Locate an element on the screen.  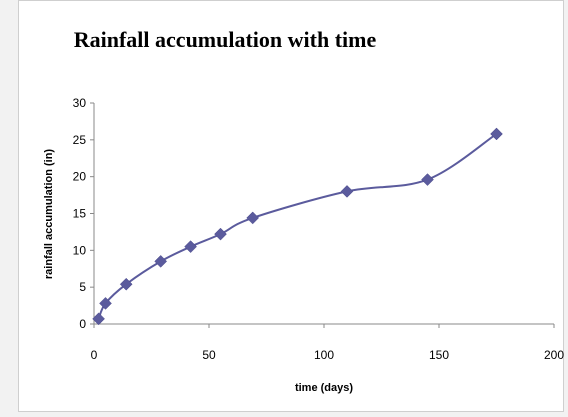
y-tick-label: 25 is located at coordinates (80, 140).